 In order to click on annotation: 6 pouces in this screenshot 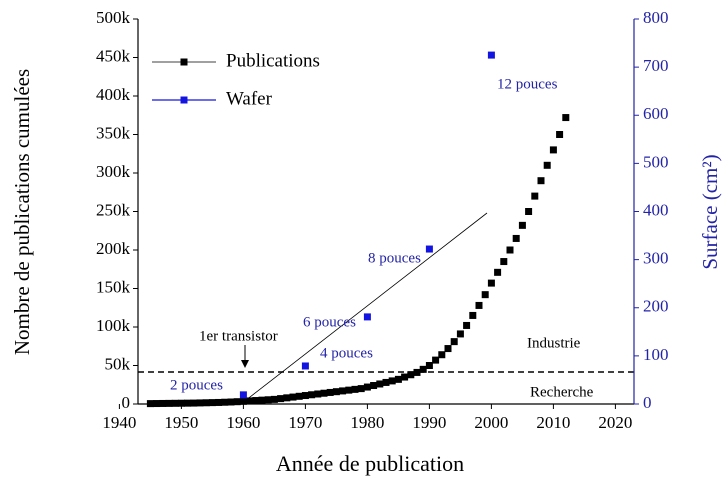, I will do `click(329, 322)`.